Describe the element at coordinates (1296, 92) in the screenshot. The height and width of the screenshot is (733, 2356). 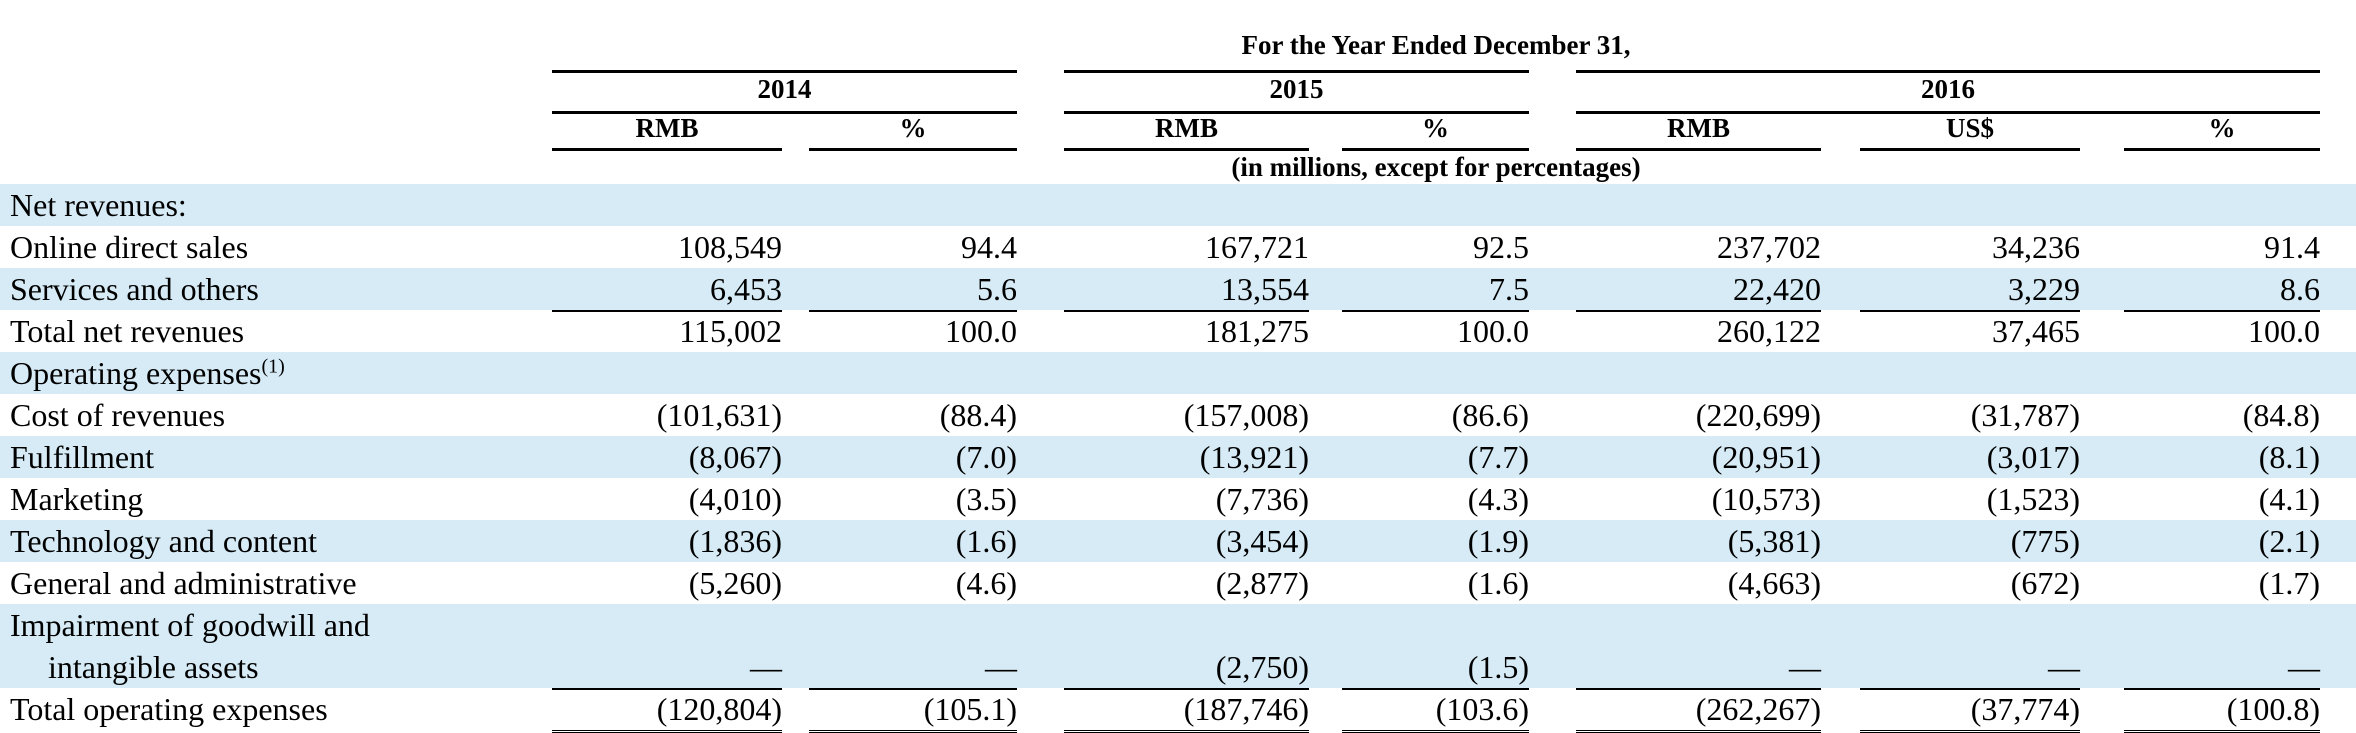
I see `year-header-2015: 2015` at that location.